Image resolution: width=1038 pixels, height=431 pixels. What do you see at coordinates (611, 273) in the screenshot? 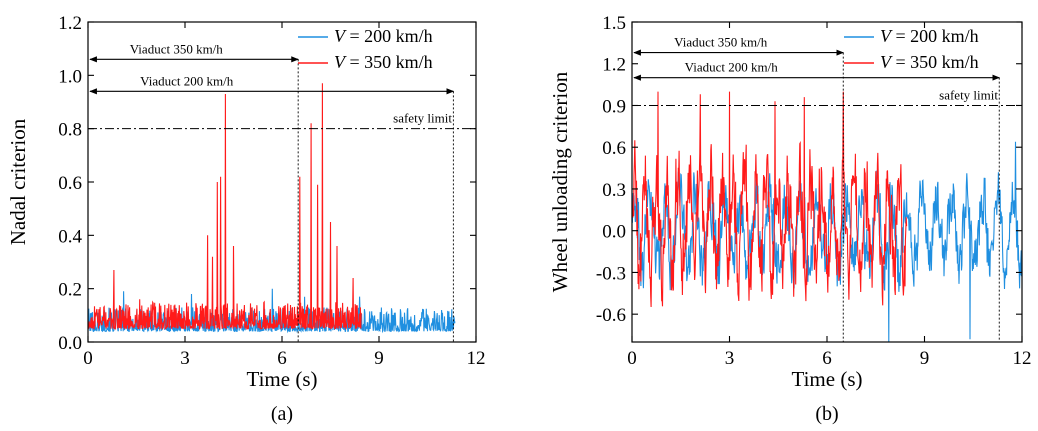
I see `y-tick-label: -0.3` at bounding box center [611, 273].